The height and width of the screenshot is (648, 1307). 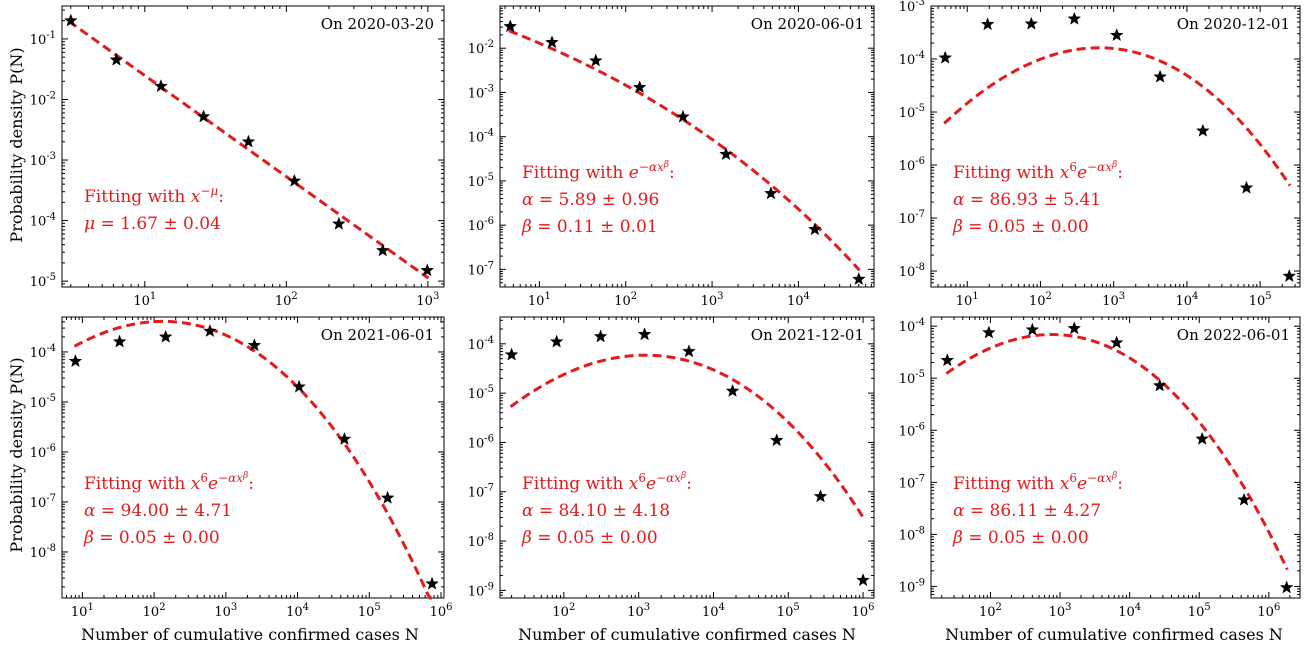 What do you see at coordinates (250, 634) in the screenshot?
I see `x-axis-title-left: Number of cumulative confirmed cases N` at bounding box center [250, 634].